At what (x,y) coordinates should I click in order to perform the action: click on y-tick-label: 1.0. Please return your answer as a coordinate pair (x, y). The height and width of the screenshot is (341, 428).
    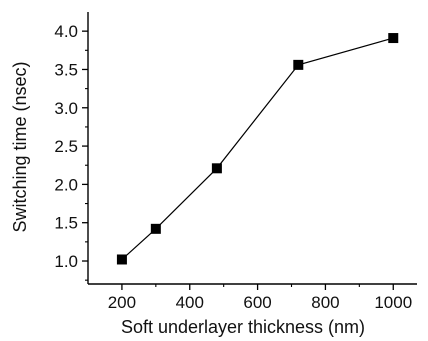
    Looking at the image, I should click on (66, 261).